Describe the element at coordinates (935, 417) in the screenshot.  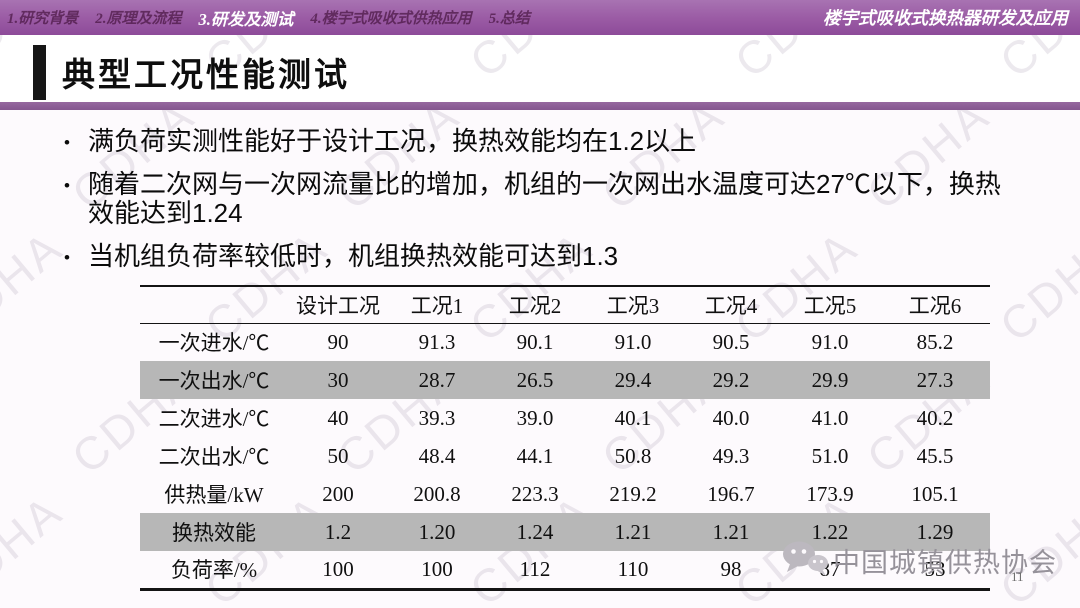
I see `value-cell: 40.2` at that location.